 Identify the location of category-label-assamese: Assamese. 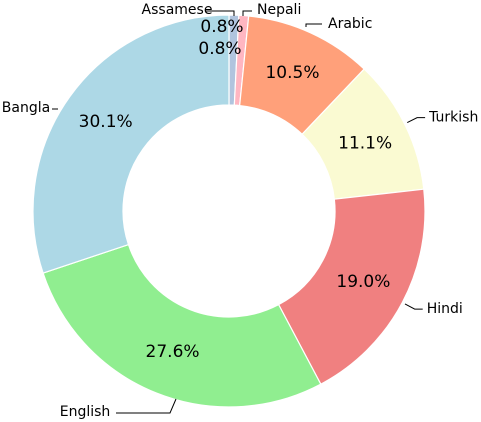
(177, 10).